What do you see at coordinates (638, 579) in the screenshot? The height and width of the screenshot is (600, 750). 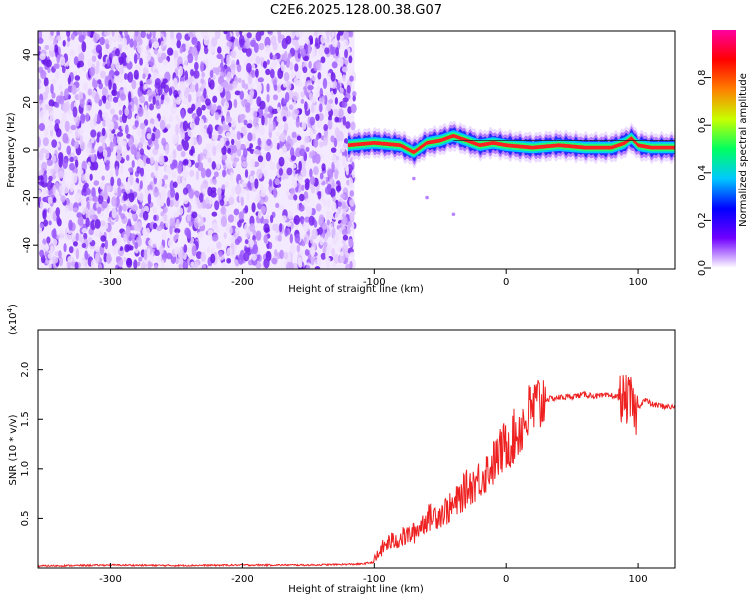 I see `x-tick-label: 100` at bounding box center [638, 579].